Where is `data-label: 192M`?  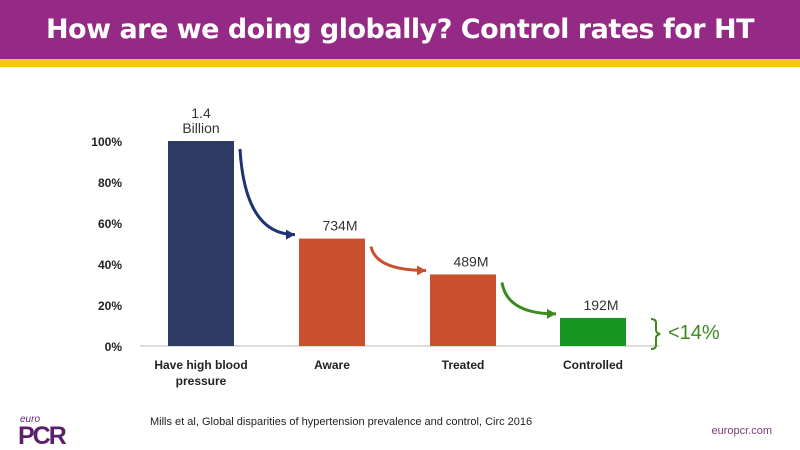
data-label: 192M is located at coordinates (600, 305).